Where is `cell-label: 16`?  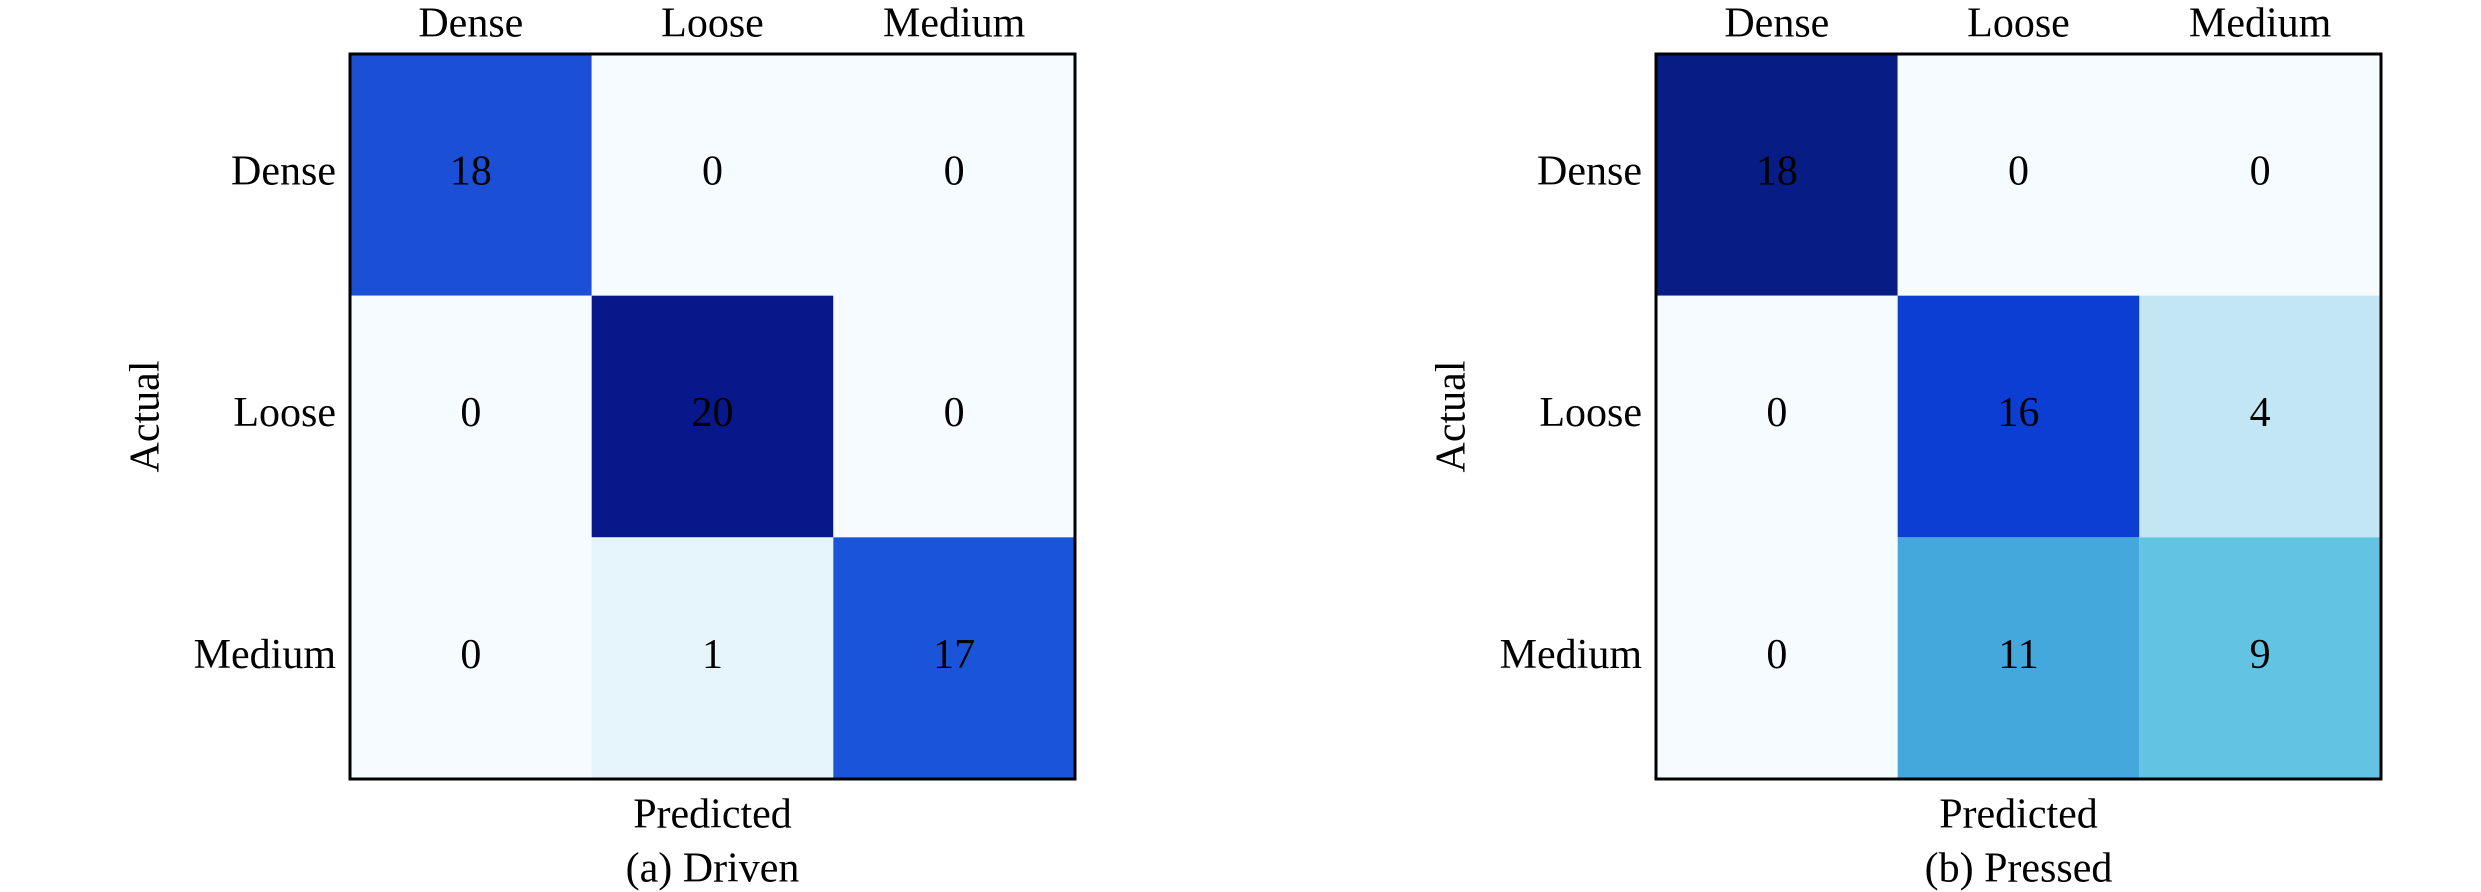 cell-label: 16 is located at coordinates (2019, 413).